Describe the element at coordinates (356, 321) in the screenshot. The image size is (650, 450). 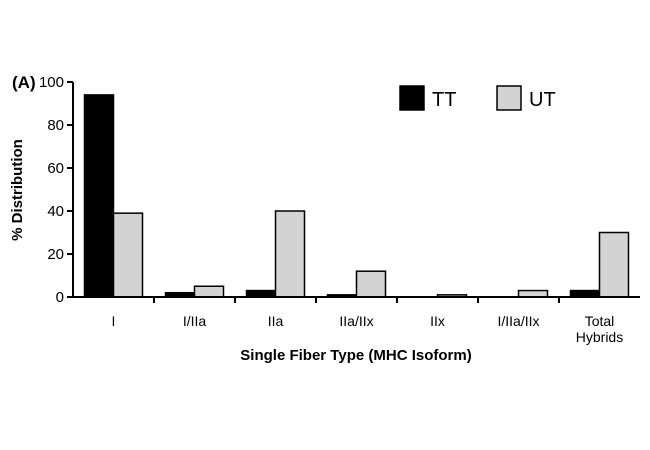
I see `x-tick-label: IIa/IIx` at that location.